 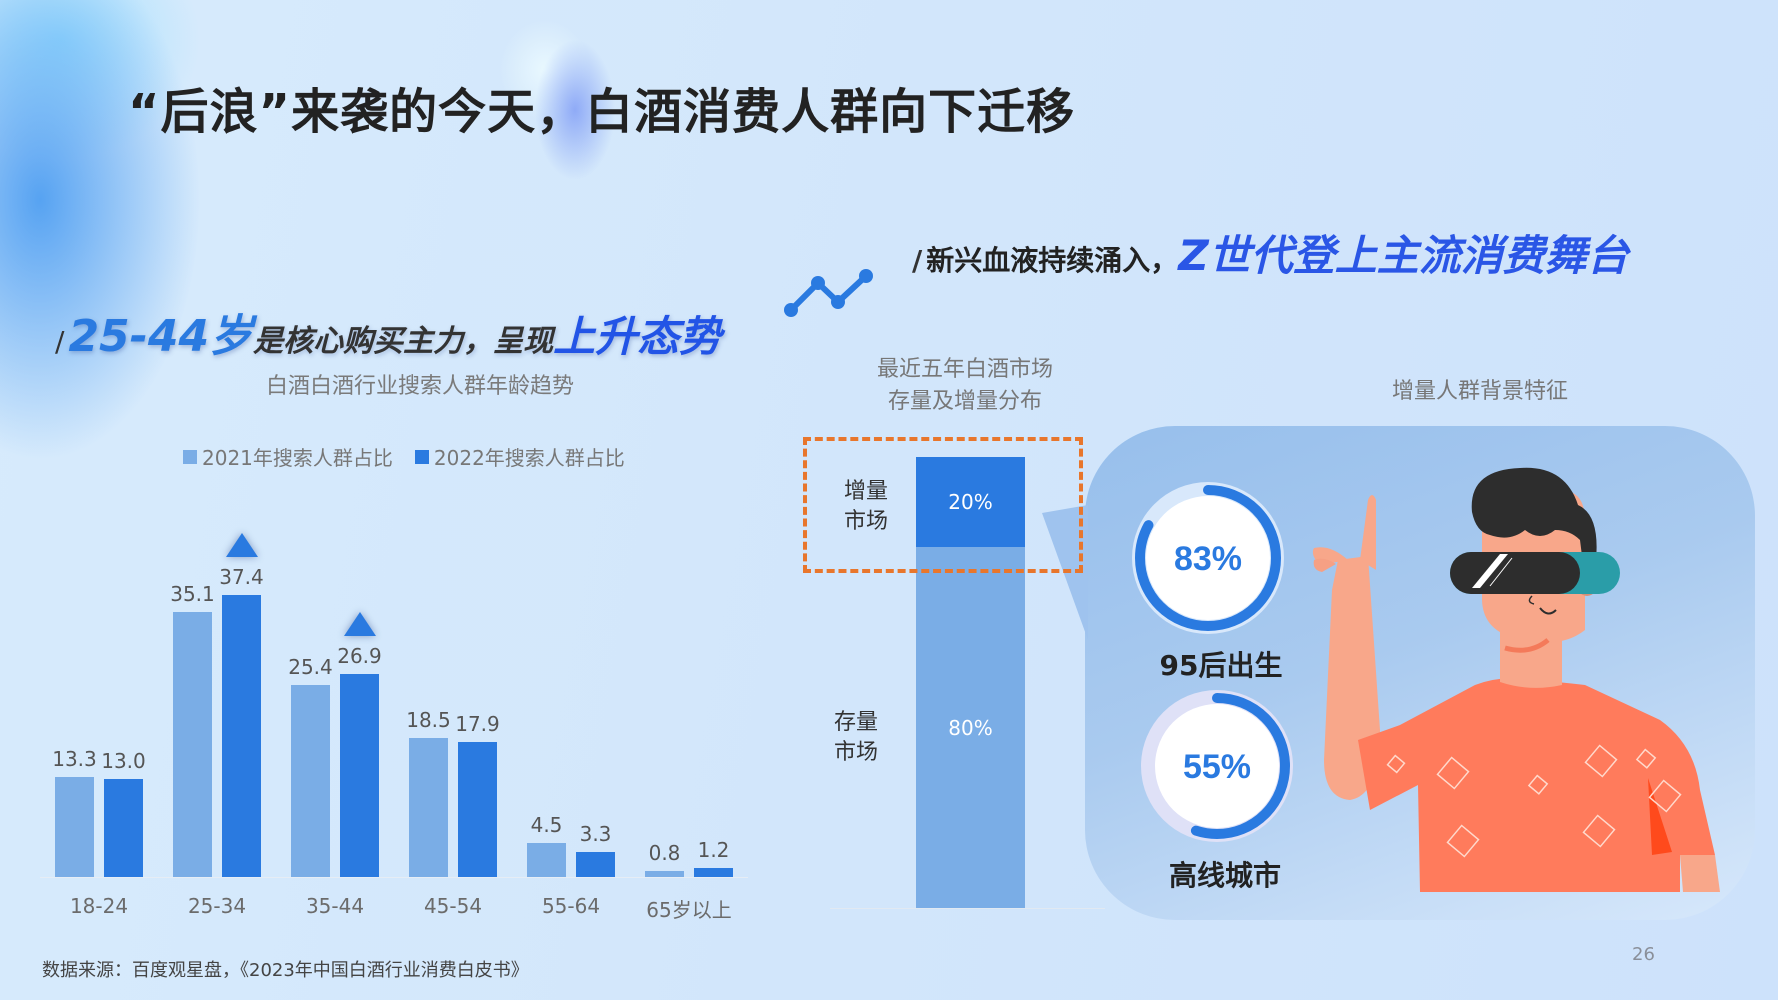 What do you see at coordinates (190, 456) in the screenshot?
I see `legend-swatch-2021` at bounding box center [190, 456].